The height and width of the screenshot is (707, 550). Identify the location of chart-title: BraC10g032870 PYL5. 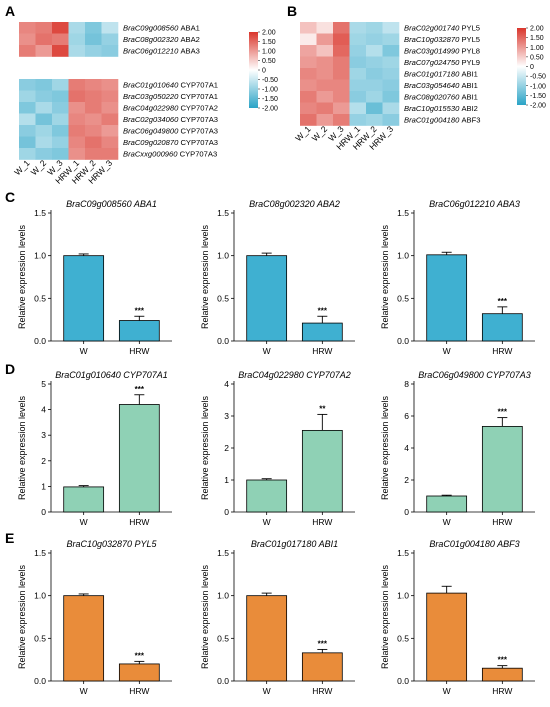
(111, 544).